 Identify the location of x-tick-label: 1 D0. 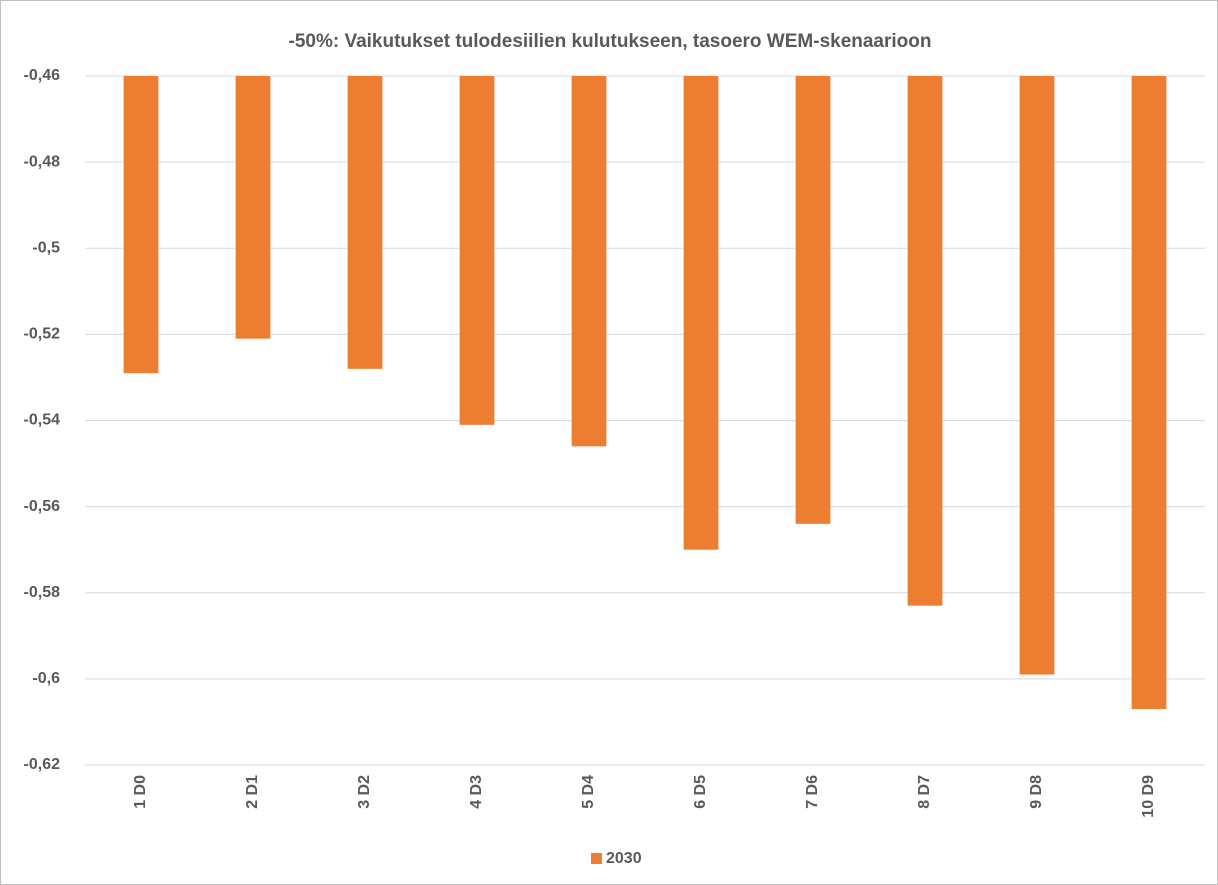
(140, 792).